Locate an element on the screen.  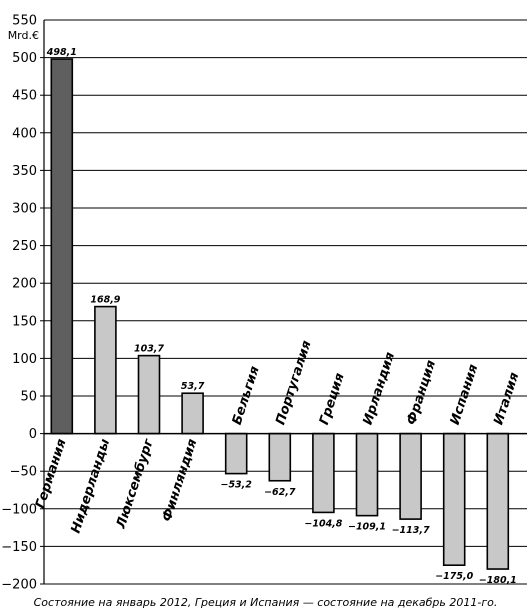
category-label: Италия is located at coordinates (506, 399).